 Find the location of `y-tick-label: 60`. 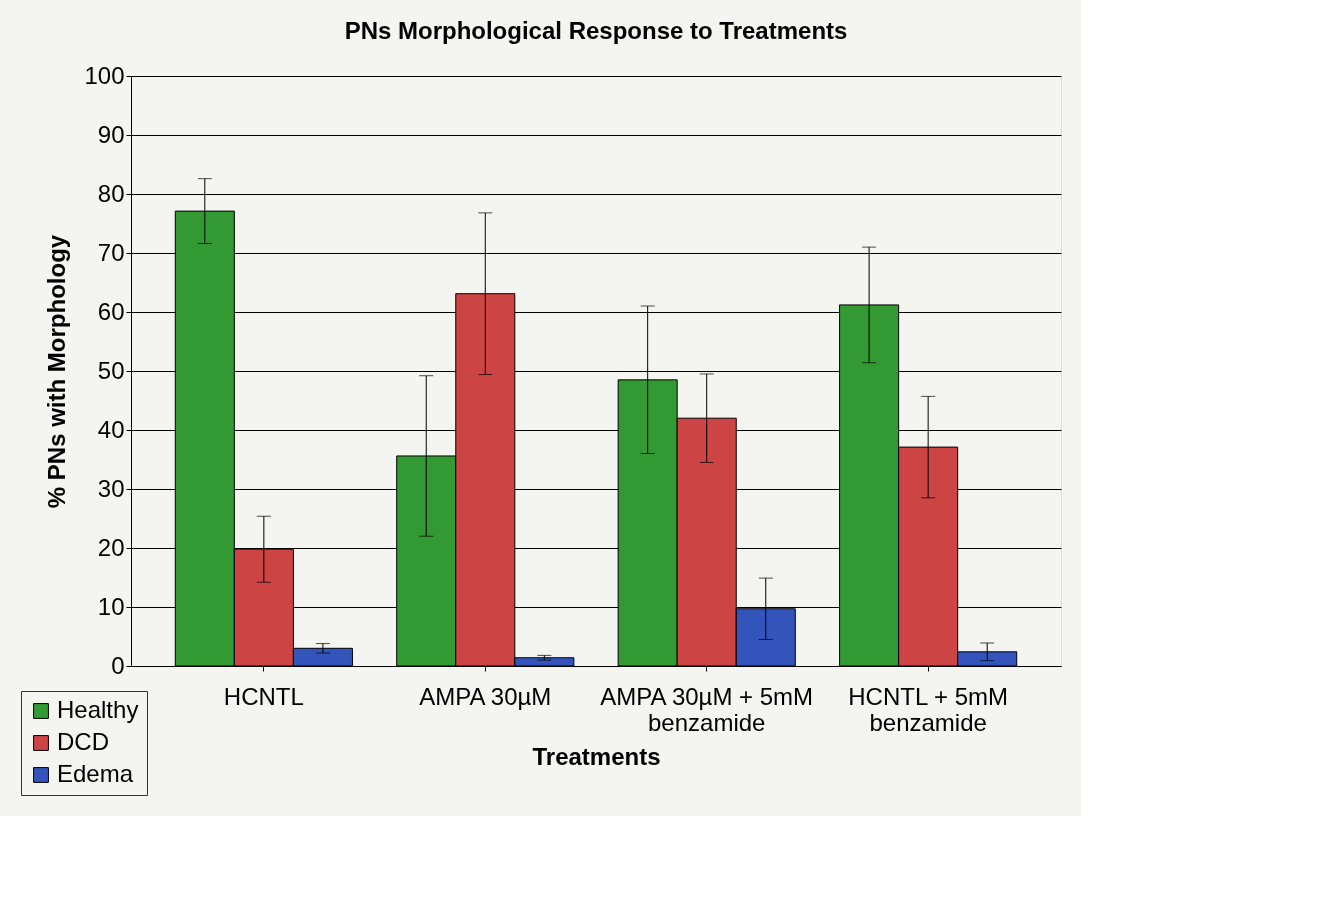

y-tick-label: 60 is located at coordinates (111, 311).